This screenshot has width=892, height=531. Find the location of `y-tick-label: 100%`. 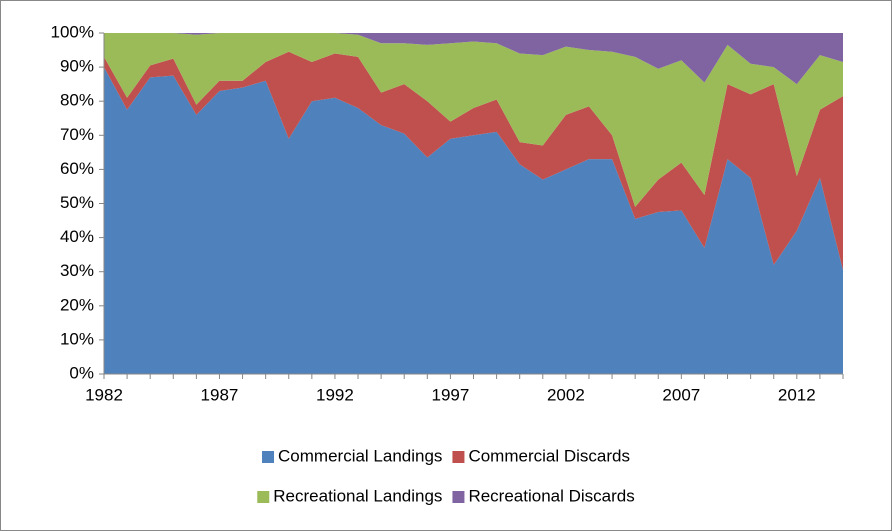

y-tick-label: 100% is located at coordinates (72, 31).